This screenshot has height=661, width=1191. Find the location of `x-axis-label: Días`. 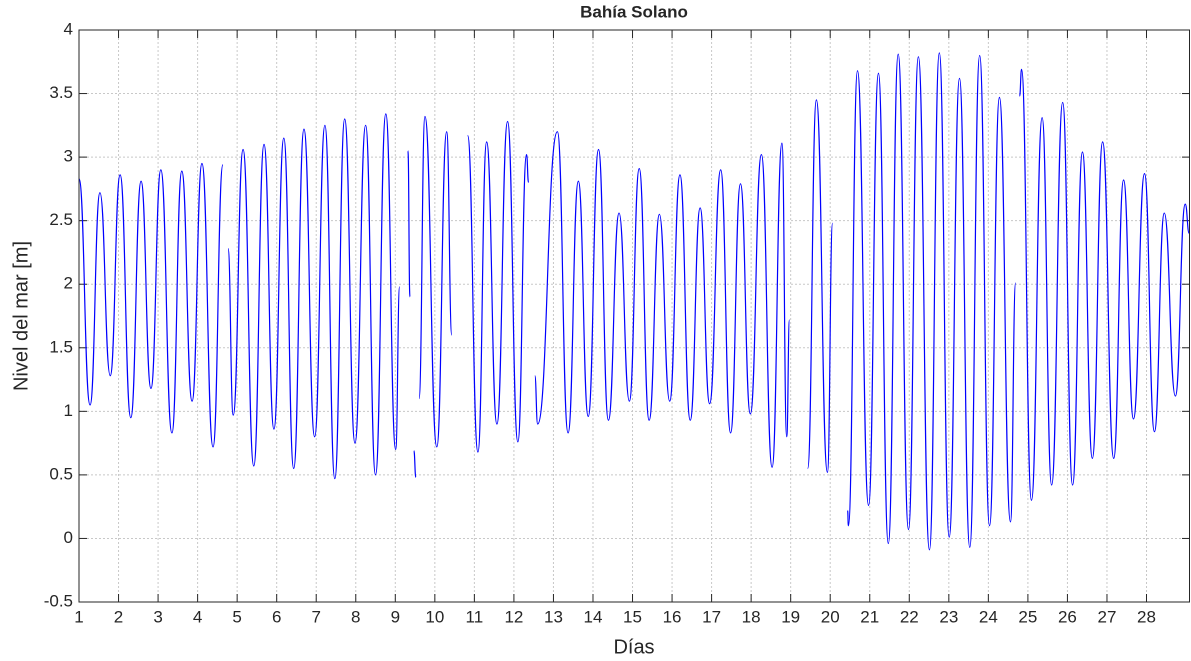

x-axis-label: Días is located at coordinates (633, 647).